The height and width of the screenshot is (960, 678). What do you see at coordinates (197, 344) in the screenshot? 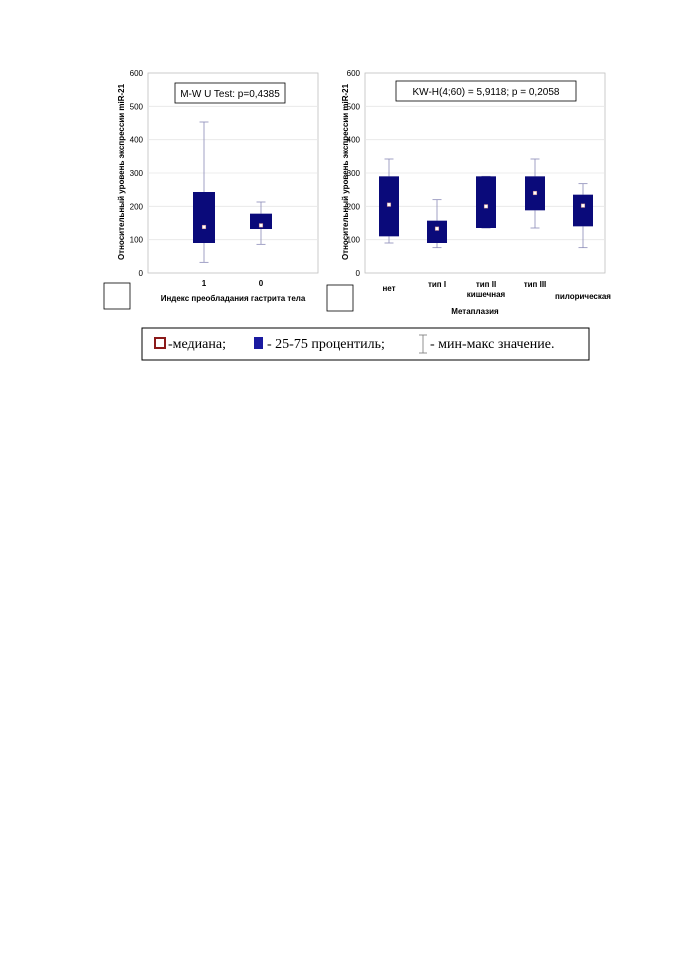
I see `legend-median-label: -медиана;` at bounding box center [197, 344].